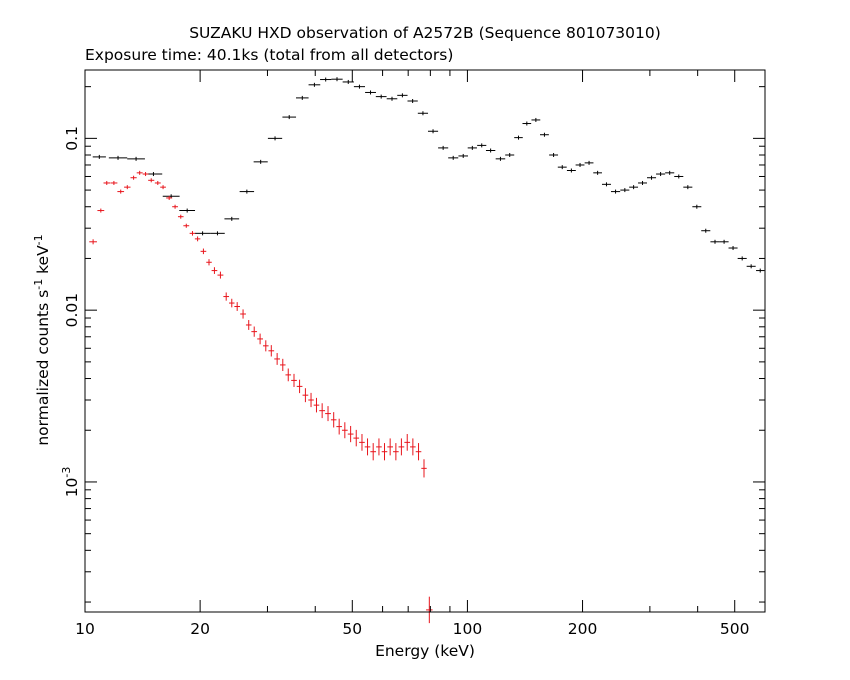 This screenshot has width=850, height=680. Describe the element at coordinates (583, 629) in the screenshot. I see `x-tick-label: 200` at that location.